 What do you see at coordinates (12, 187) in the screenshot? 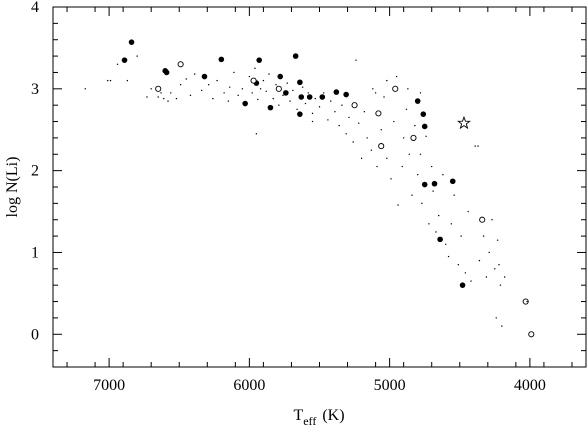
I see `y-axis-label: log N(Li)` at bounding box center [12, 187].